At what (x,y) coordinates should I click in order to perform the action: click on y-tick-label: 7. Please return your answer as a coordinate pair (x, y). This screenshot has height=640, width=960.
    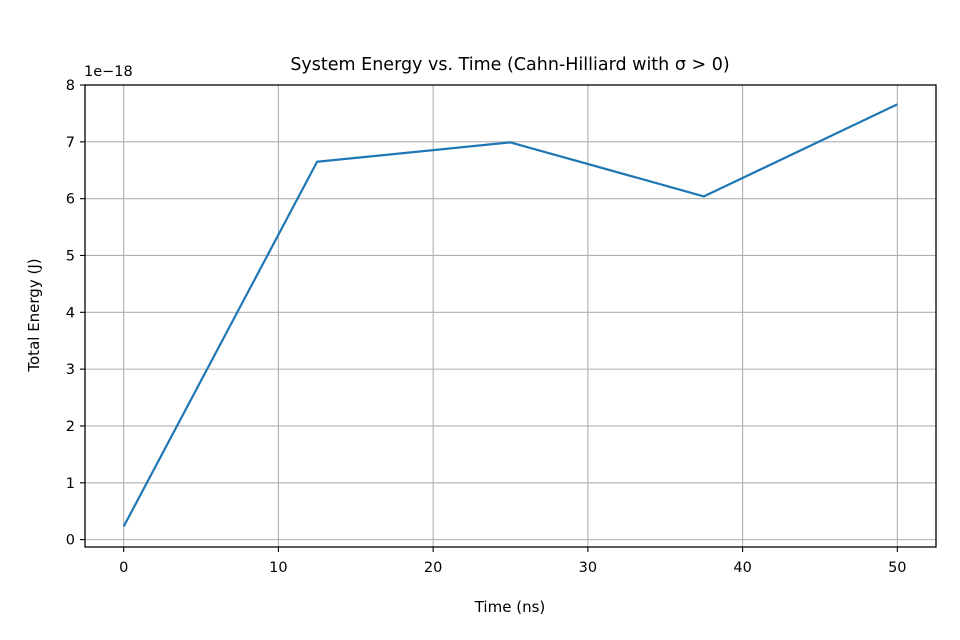
    Looking at the image, I should click on (70, 143).